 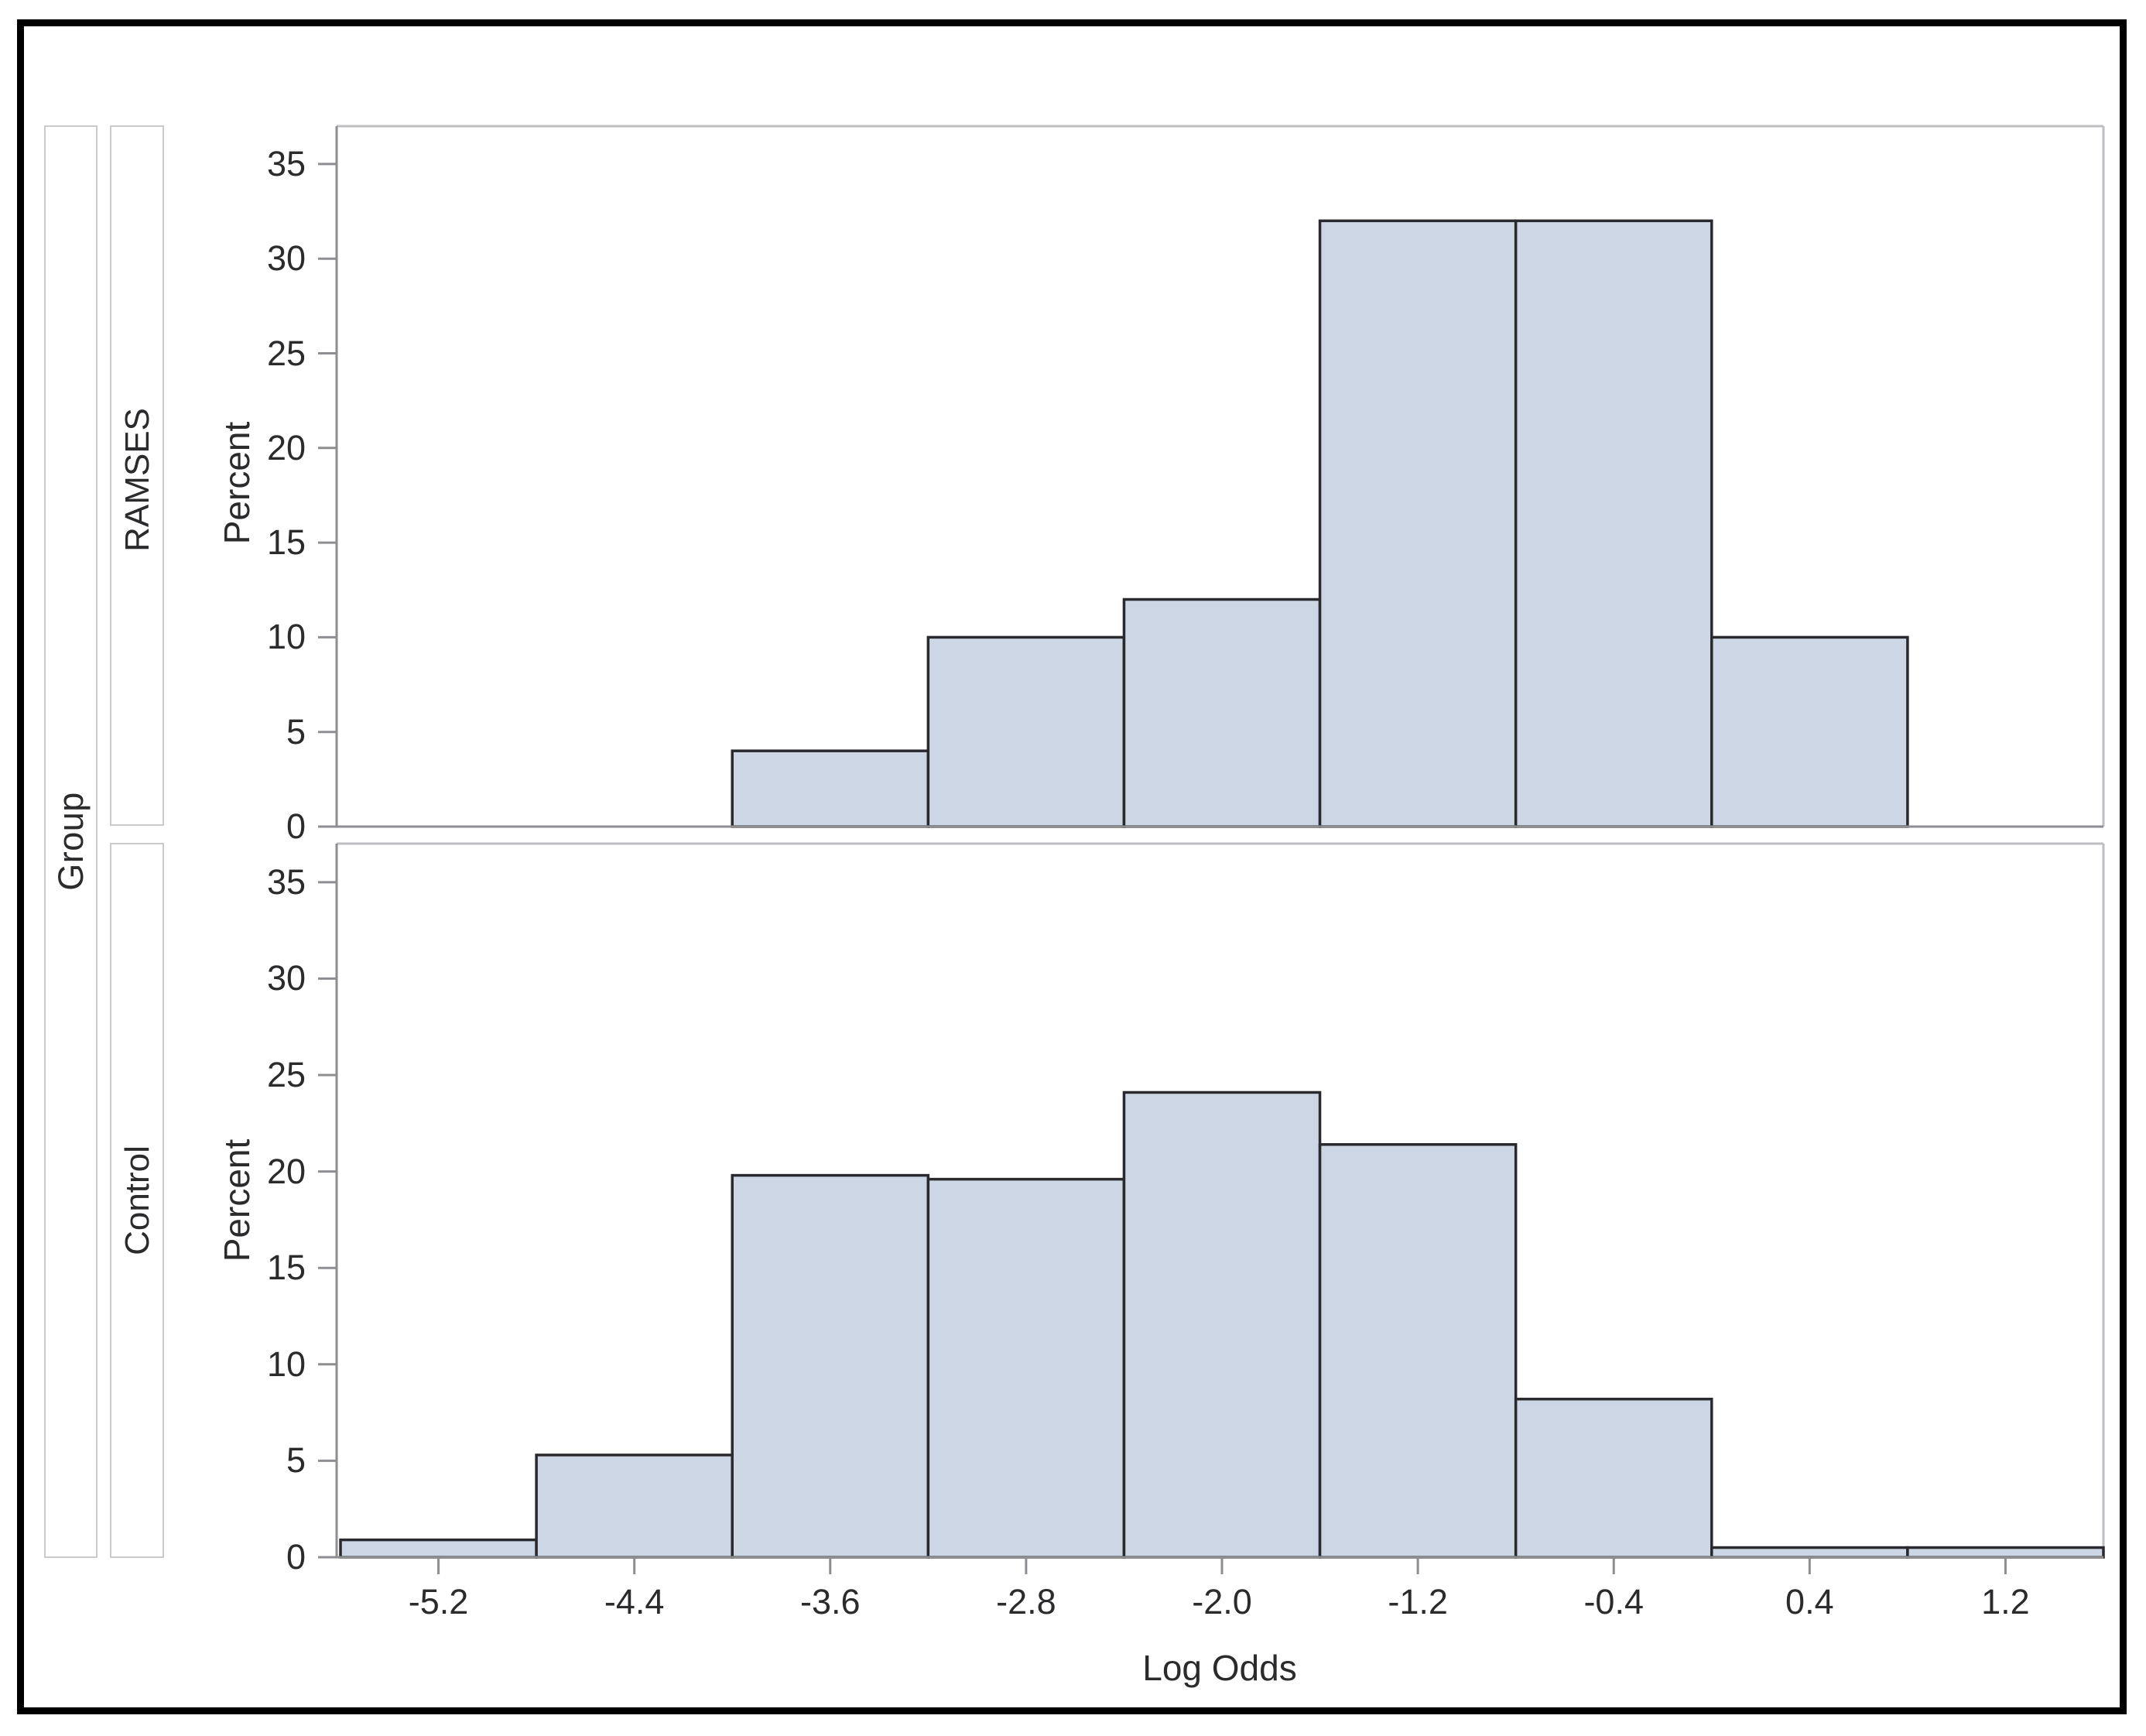 What do you see at coordinates (1614, 1602) in the screenshot?
I see `x-tick-label: -0.4` at bounding box center [1614, 1602].